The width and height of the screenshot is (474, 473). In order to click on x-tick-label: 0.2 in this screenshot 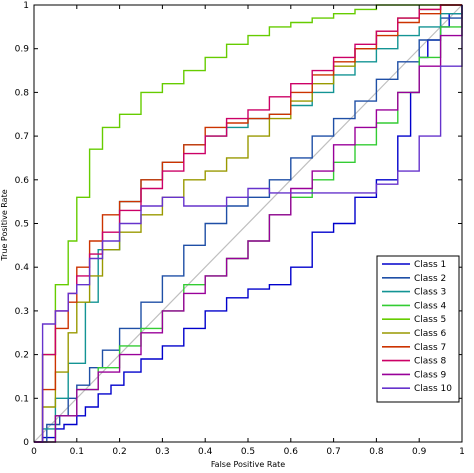, I will do `click(119, 452)`.